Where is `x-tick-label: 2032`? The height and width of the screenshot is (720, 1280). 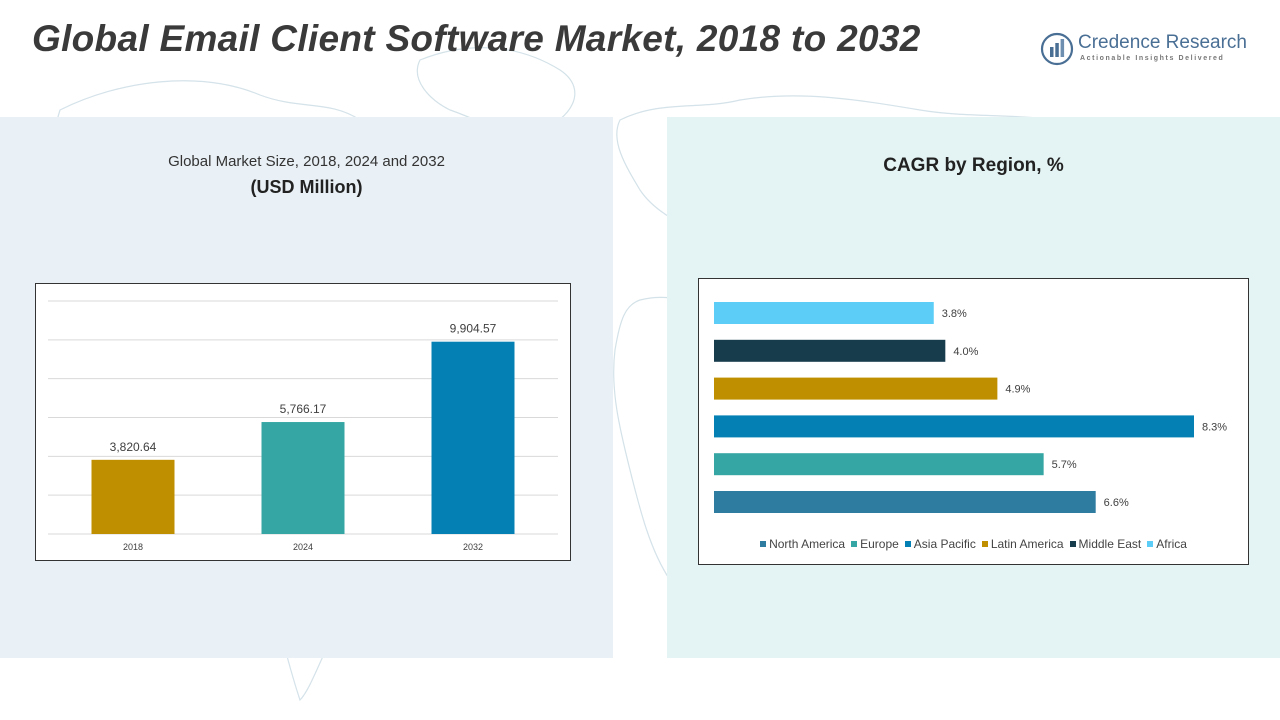
x-tick-label: 2032 is located at coordinates (473, 547).